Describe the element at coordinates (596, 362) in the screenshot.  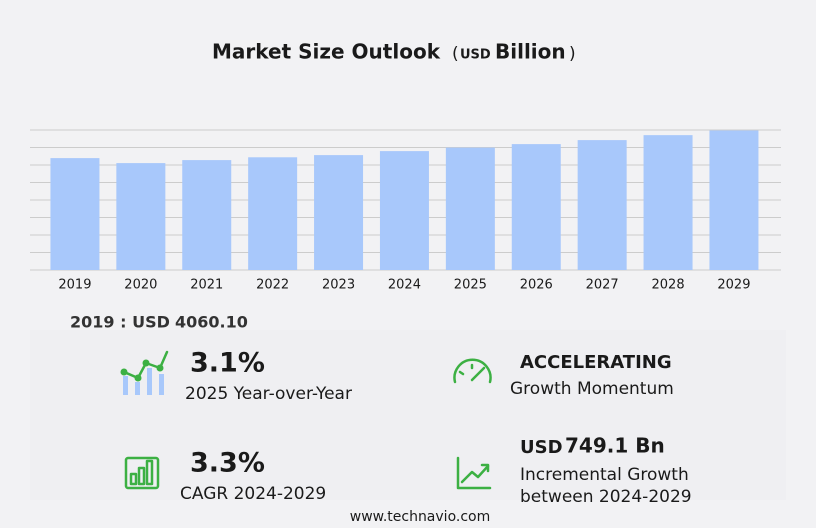
I see `kpi-value: ACCELERATING` at that location.